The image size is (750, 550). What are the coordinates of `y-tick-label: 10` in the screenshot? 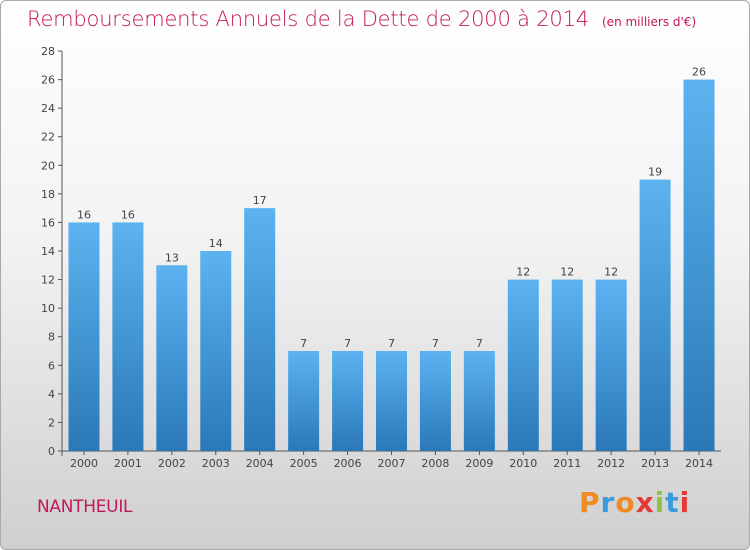 It's located at (48, 308).